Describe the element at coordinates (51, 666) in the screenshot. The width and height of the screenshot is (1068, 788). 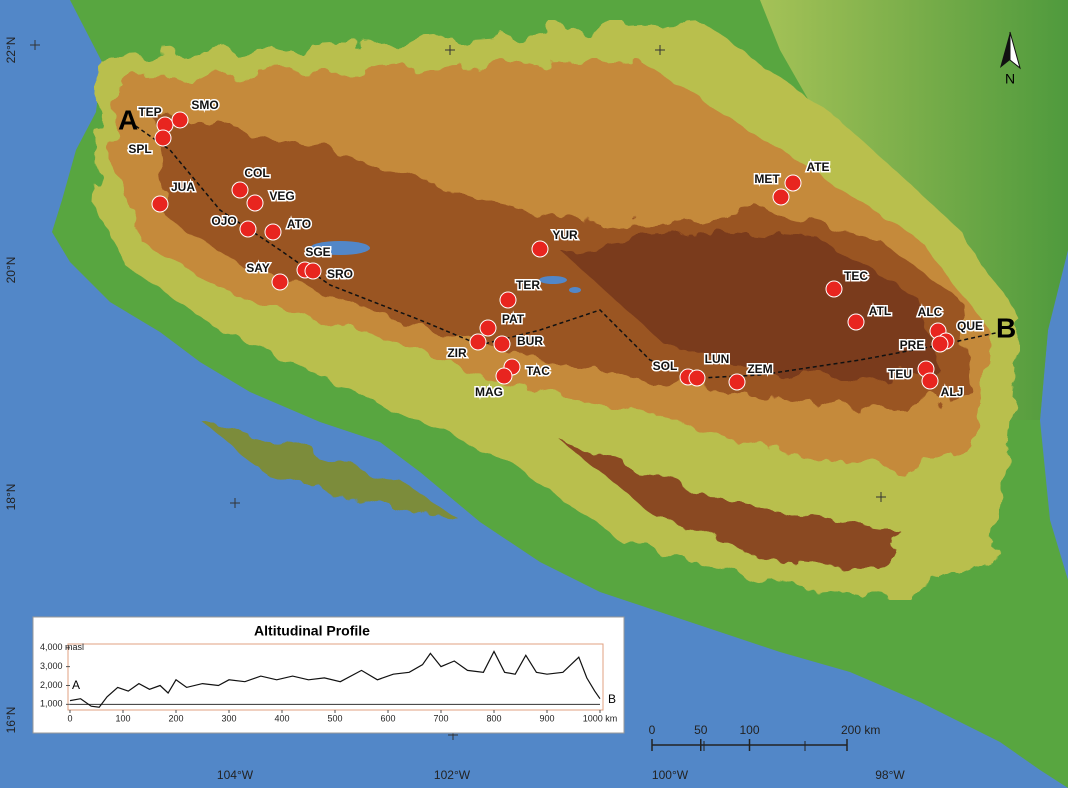
I see `inset-y-label: 3,000` at that location.